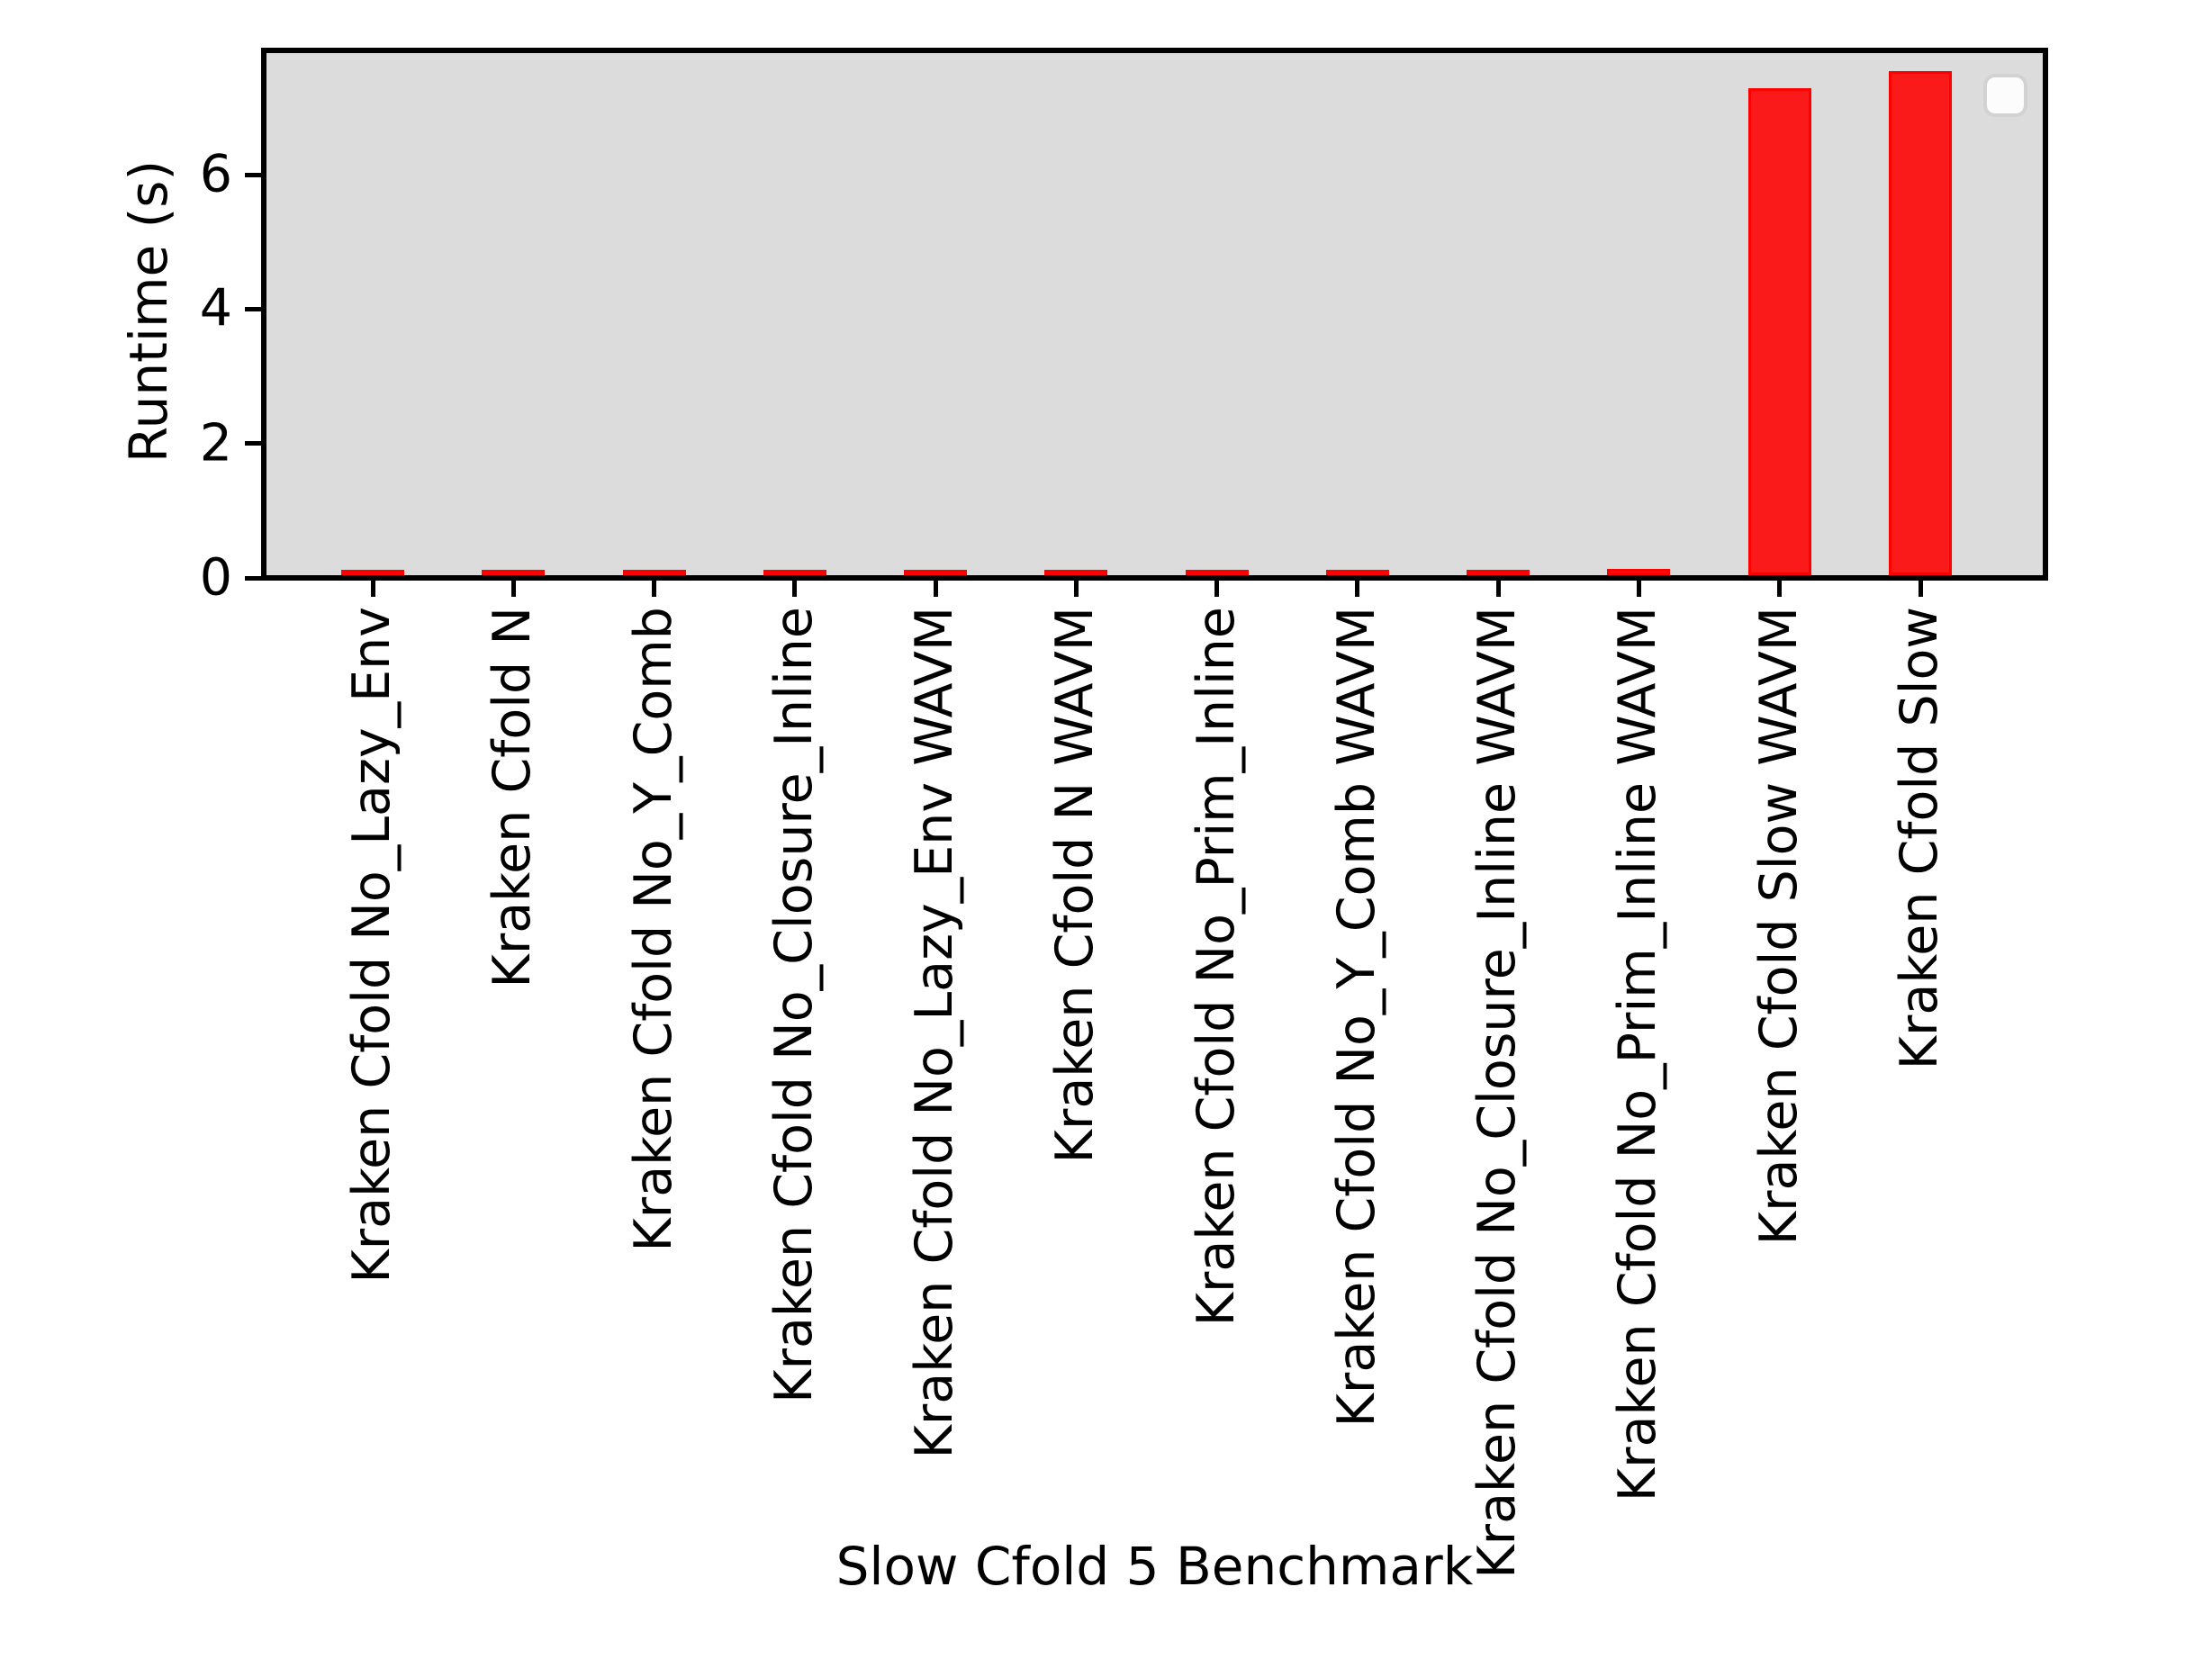  Describe the element at coordinates (372, 945) in the screenshot. I see `x-tick-label: Kraken Cfold No_Lazy_Env` at that location.